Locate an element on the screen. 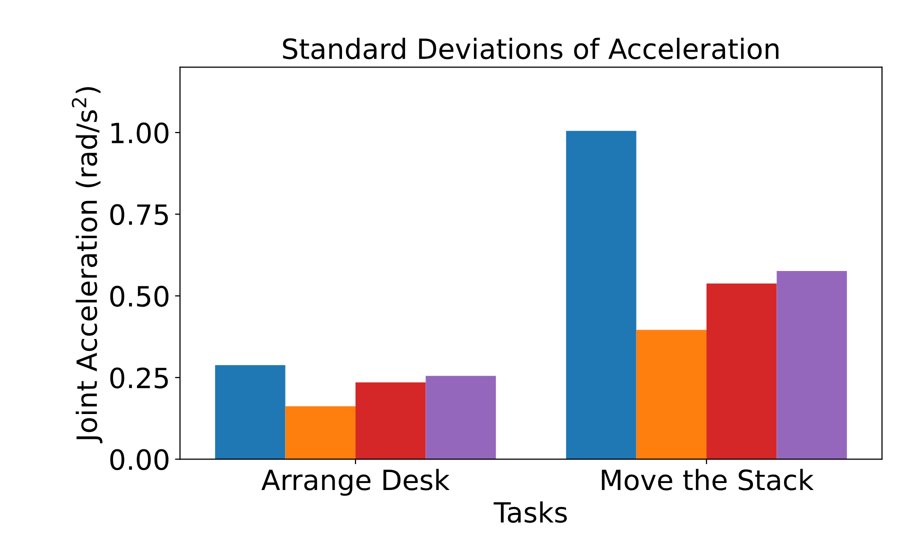  y-axis-title: Joint Acceleration (rad/s$^{2}$) is located at coordinates (87, 265).